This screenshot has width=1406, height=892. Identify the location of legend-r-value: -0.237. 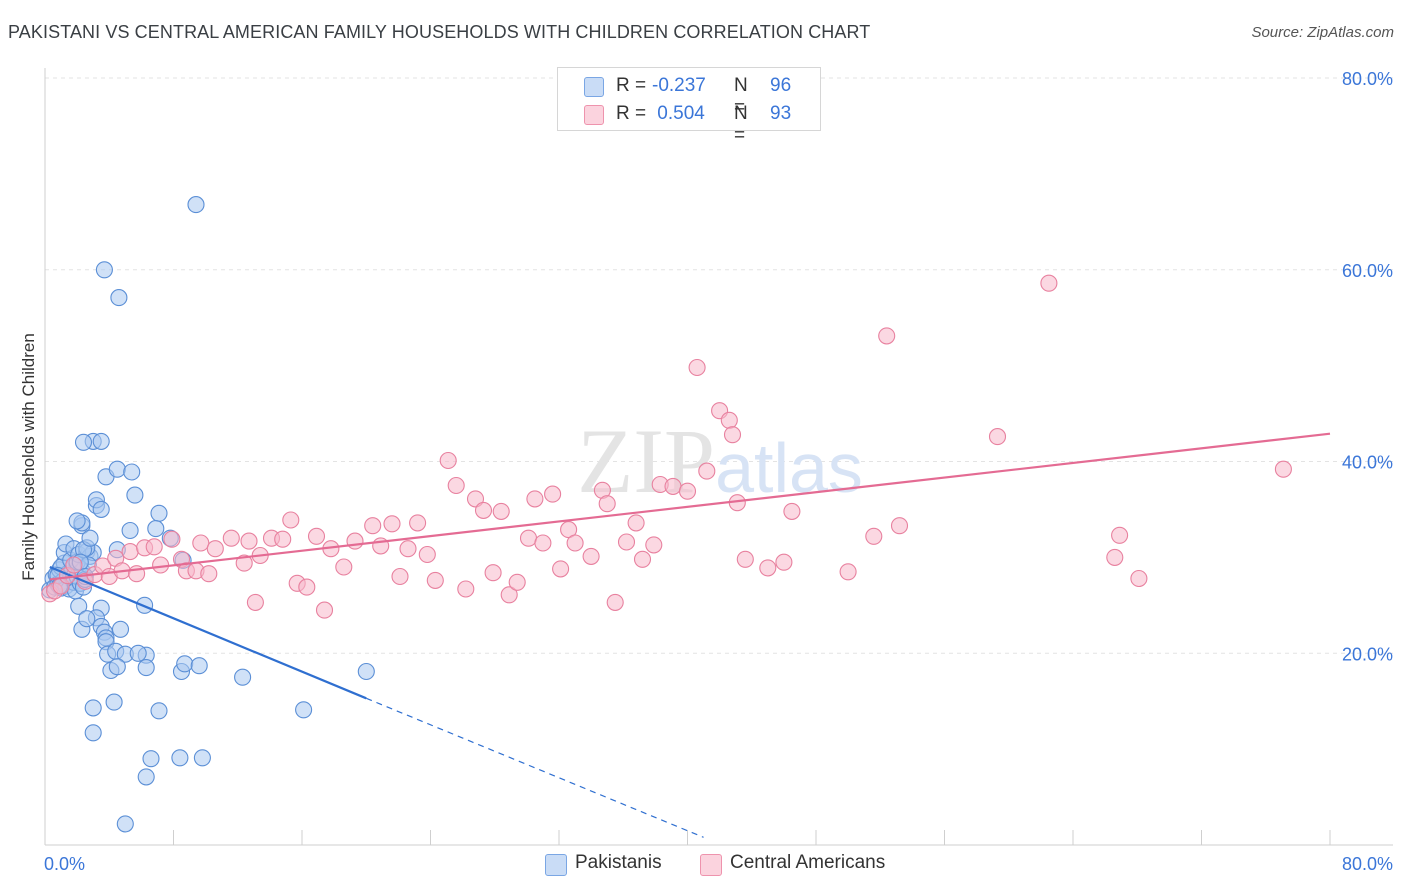
(679, 85).